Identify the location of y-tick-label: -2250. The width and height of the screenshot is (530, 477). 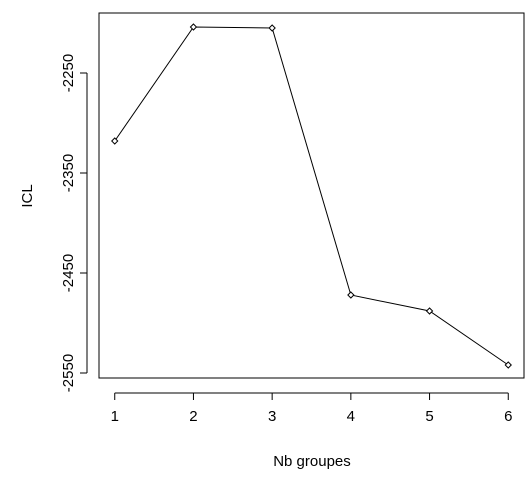
(68, 73).